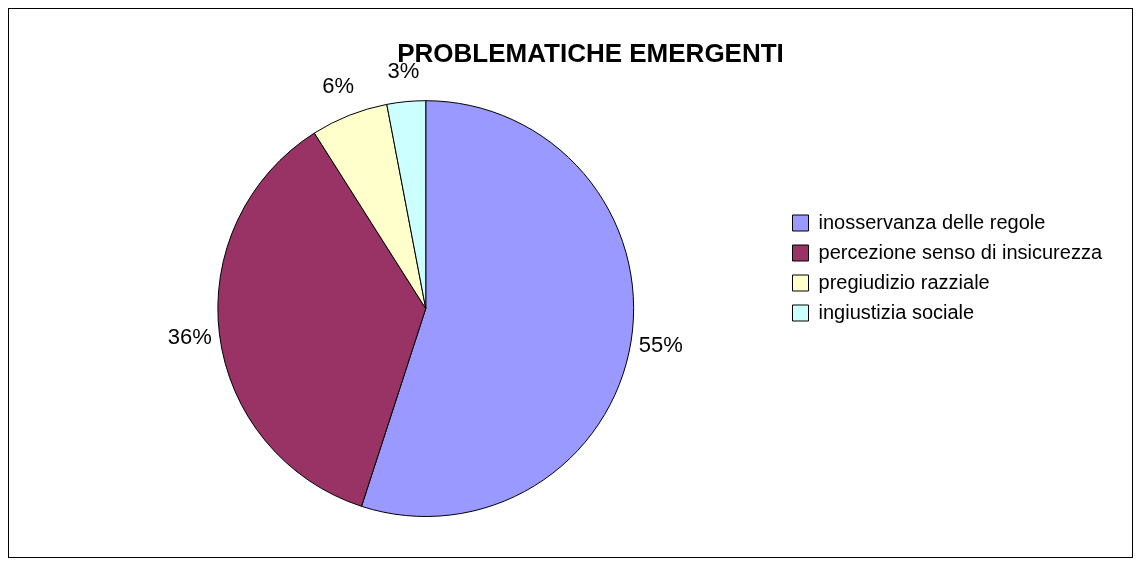  Describe the element at coordinates (660, 344) in the screenshot. I see `data-label: 55%` at that location.